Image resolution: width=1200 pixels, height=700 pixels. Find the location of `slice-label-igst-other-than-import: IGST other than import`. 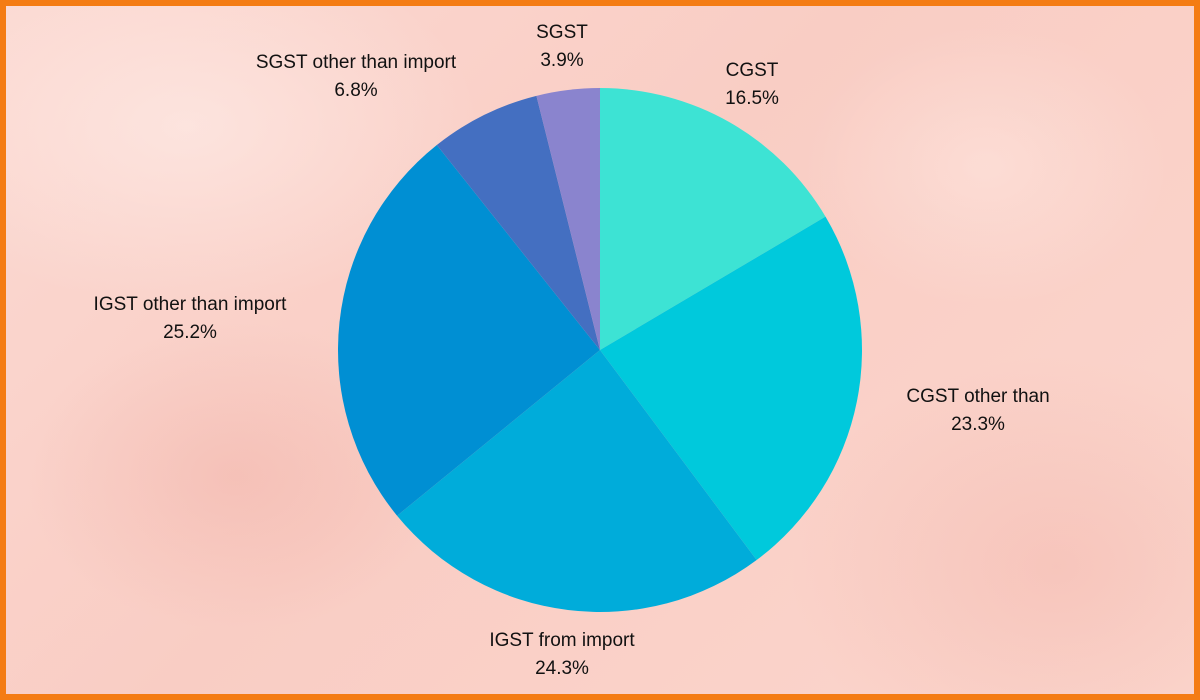

slice-label-igst-other-than-import: IGST other than import is located at coordinates (191, 304).